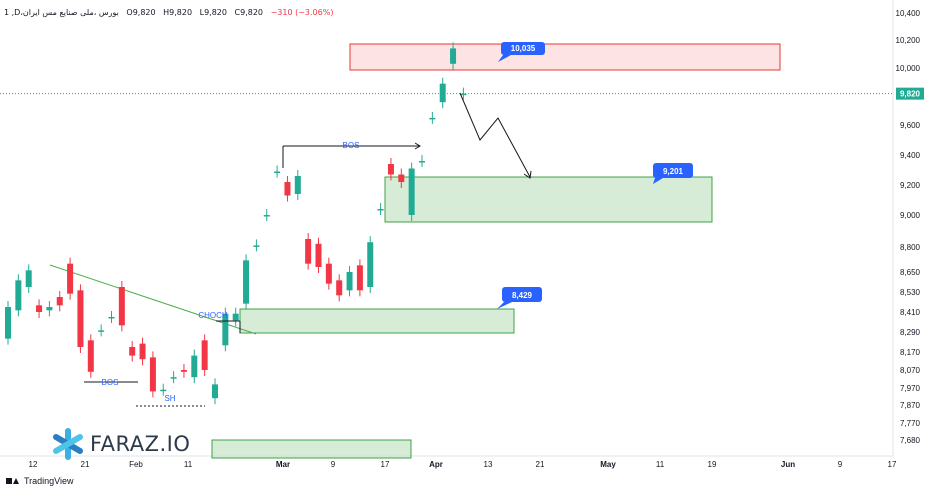  I want to click on open-value: O9,820, so click(141, 12).